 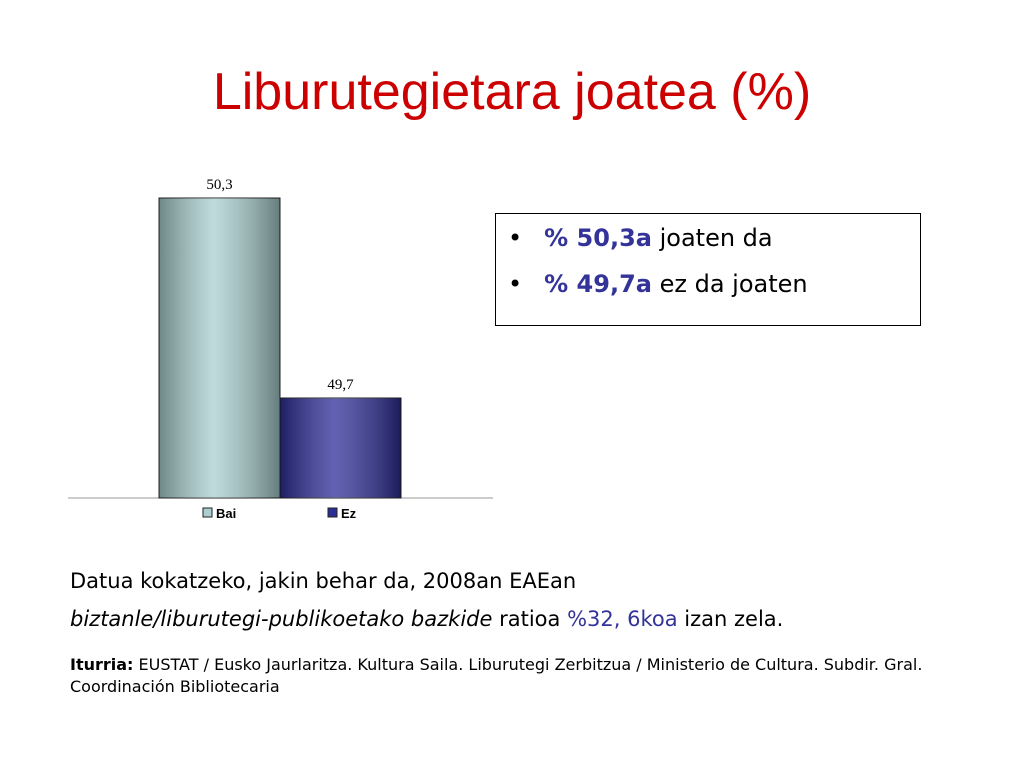 I want to click on note-highlight: %32, 6koa, so click(x=622, y=619).